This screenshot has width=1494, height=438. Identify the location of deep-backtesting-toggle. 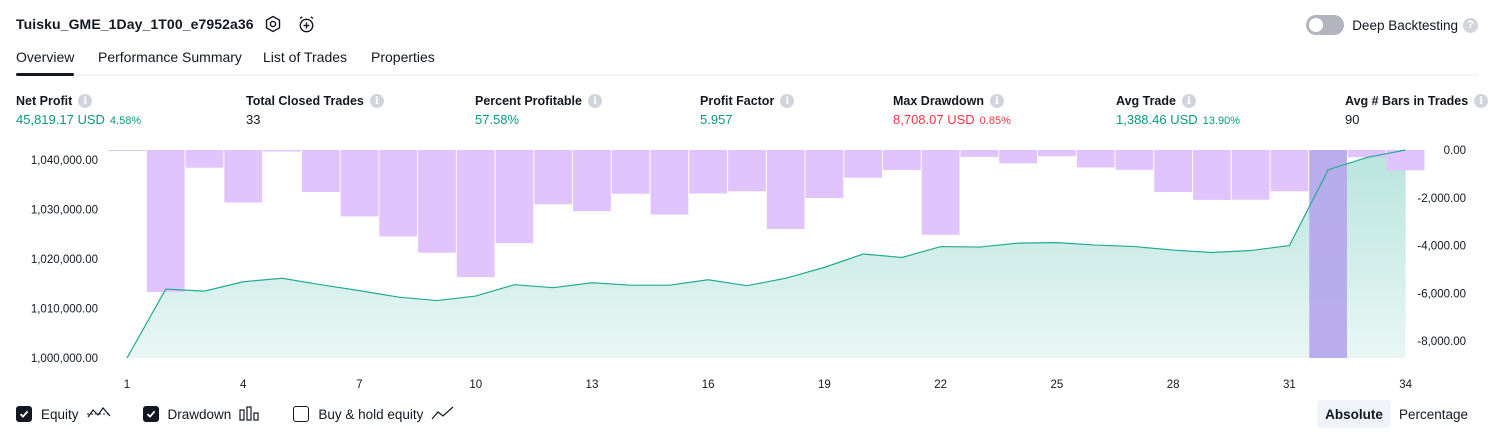
(1325, 25).